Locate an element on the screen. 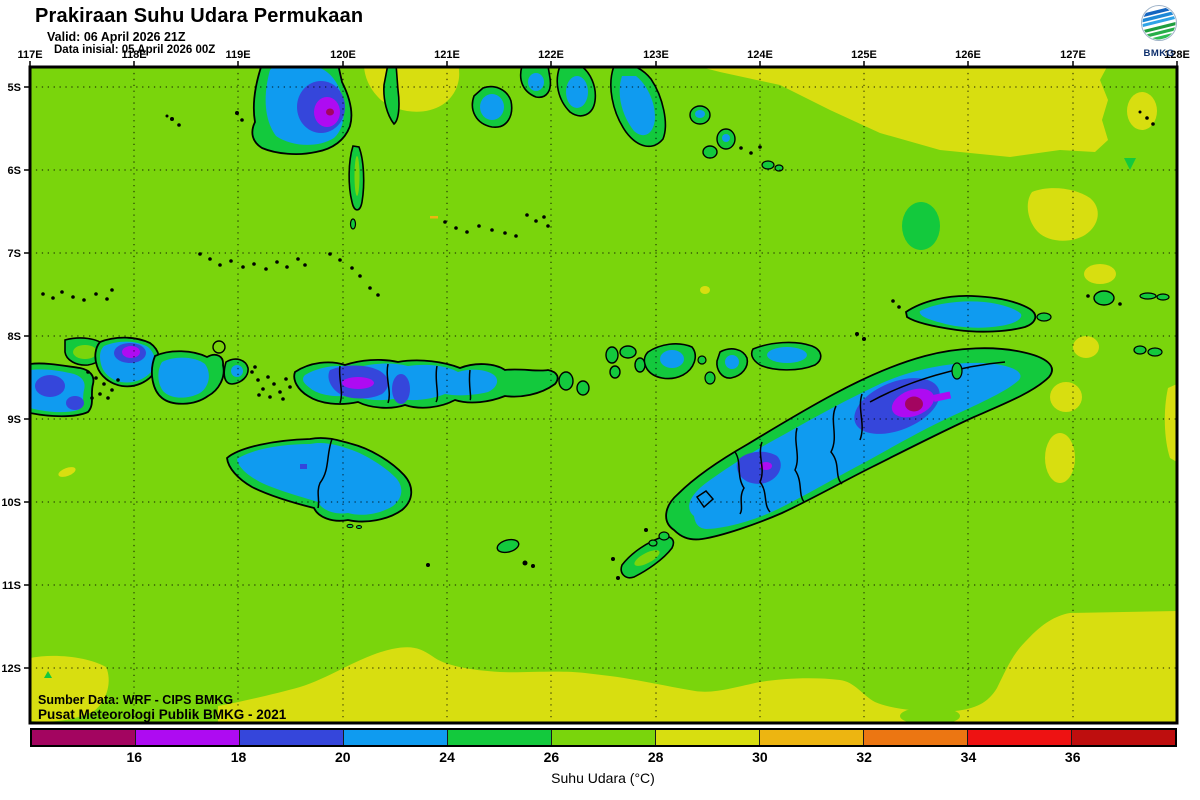 The height and width of the screenshot is (800, 1200). lon-label: 127E is located at coordinates (1073, 55).